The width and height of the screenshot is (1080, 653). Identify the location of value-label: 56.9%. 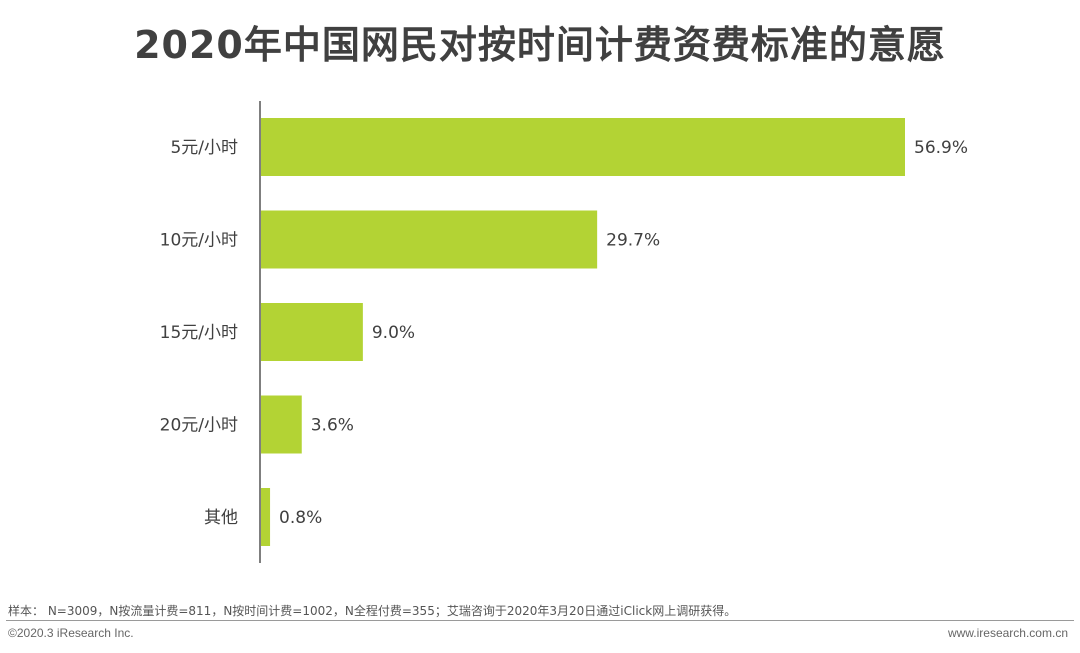
(941, 148).